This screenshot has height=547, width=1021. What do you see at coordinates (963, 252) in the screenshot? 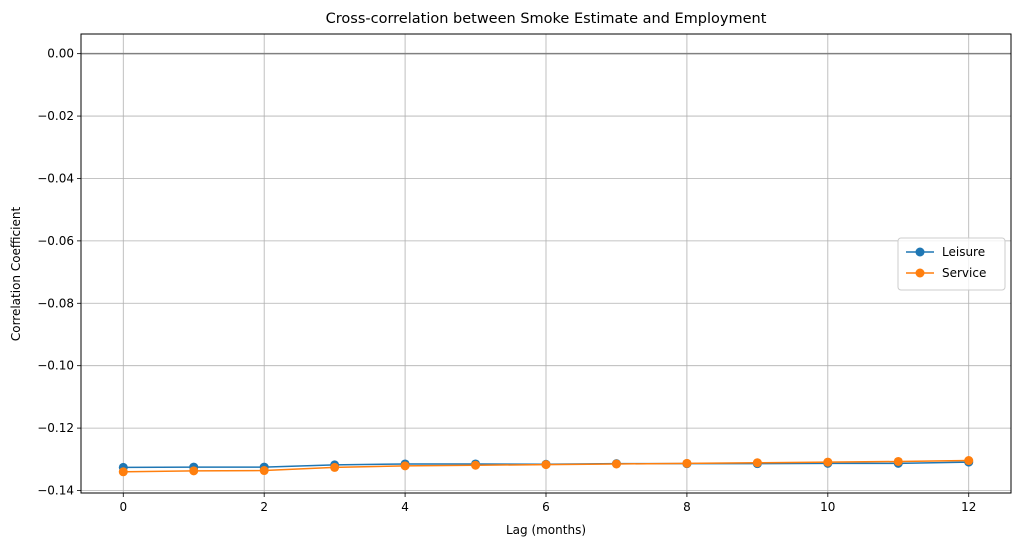
I see `legend-label-leisure: Leisure` at bounding box center [963, 252].